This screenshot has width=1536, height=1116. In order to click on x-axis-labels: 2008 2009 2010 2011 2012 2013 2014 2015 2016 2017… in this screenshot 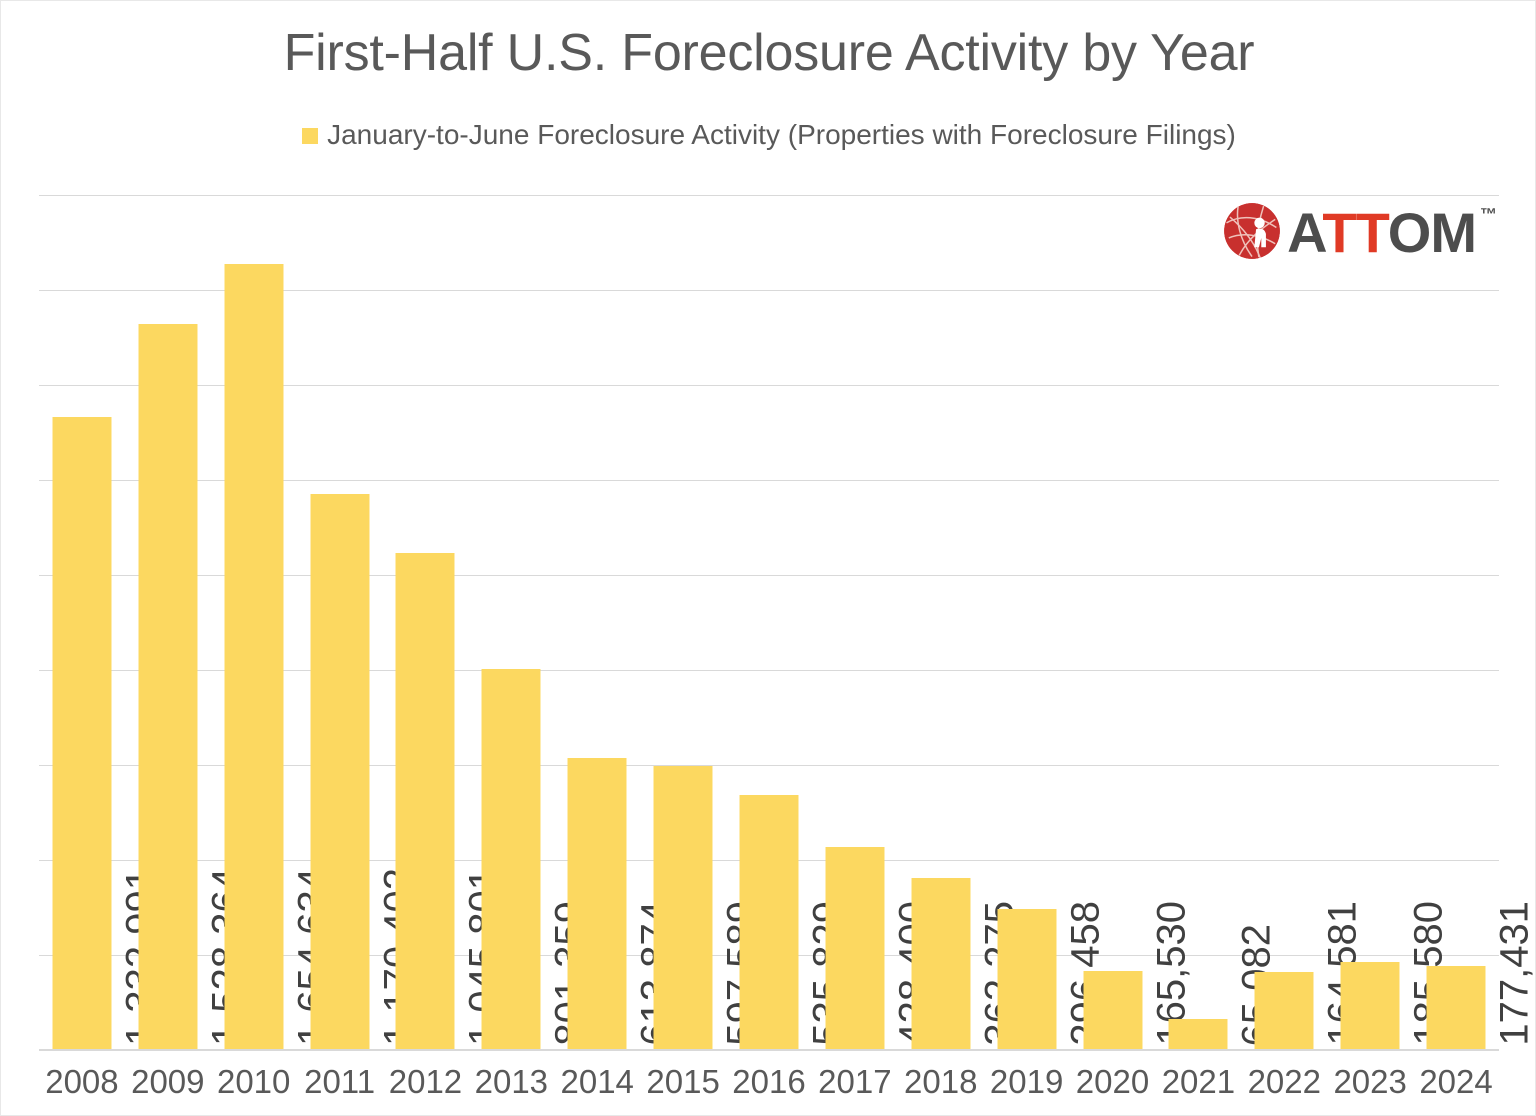, I will do `click(769, 1086)`.